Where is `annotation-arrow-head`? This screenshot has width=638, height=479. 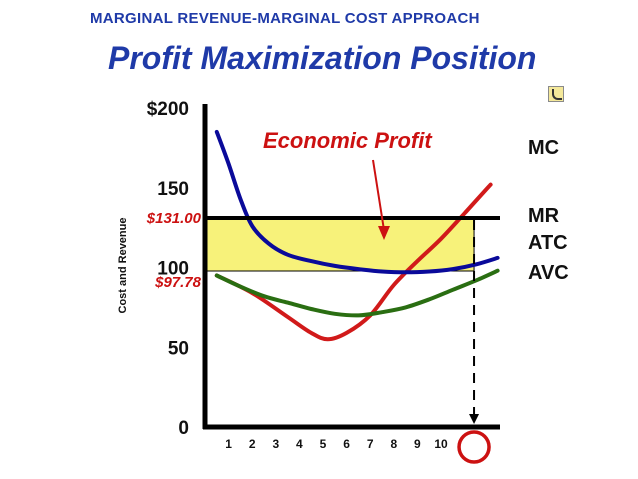 annotation-arrow-head is located at coordinates (384, 233).